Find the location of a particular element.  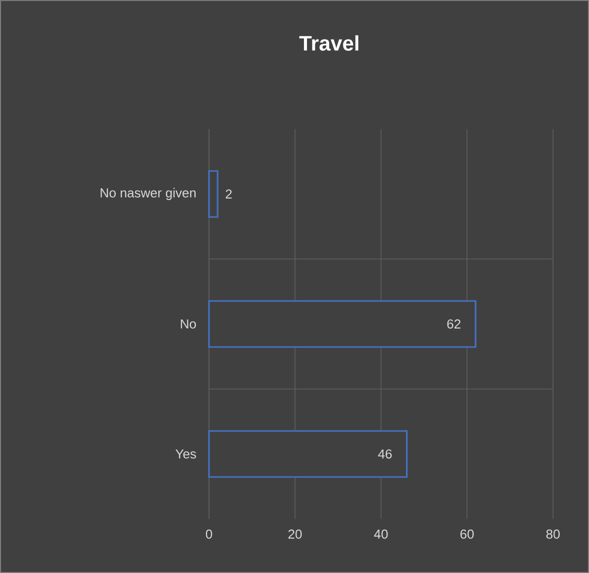

chart-title: Travel is located at coordinates (328, 43).